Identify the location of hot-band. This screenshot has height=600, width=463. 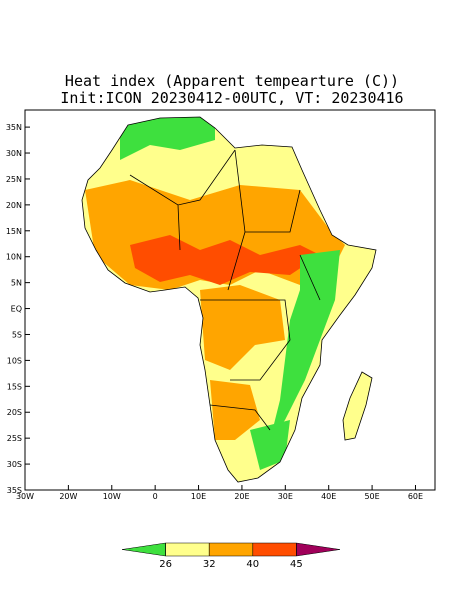
(225, 260).